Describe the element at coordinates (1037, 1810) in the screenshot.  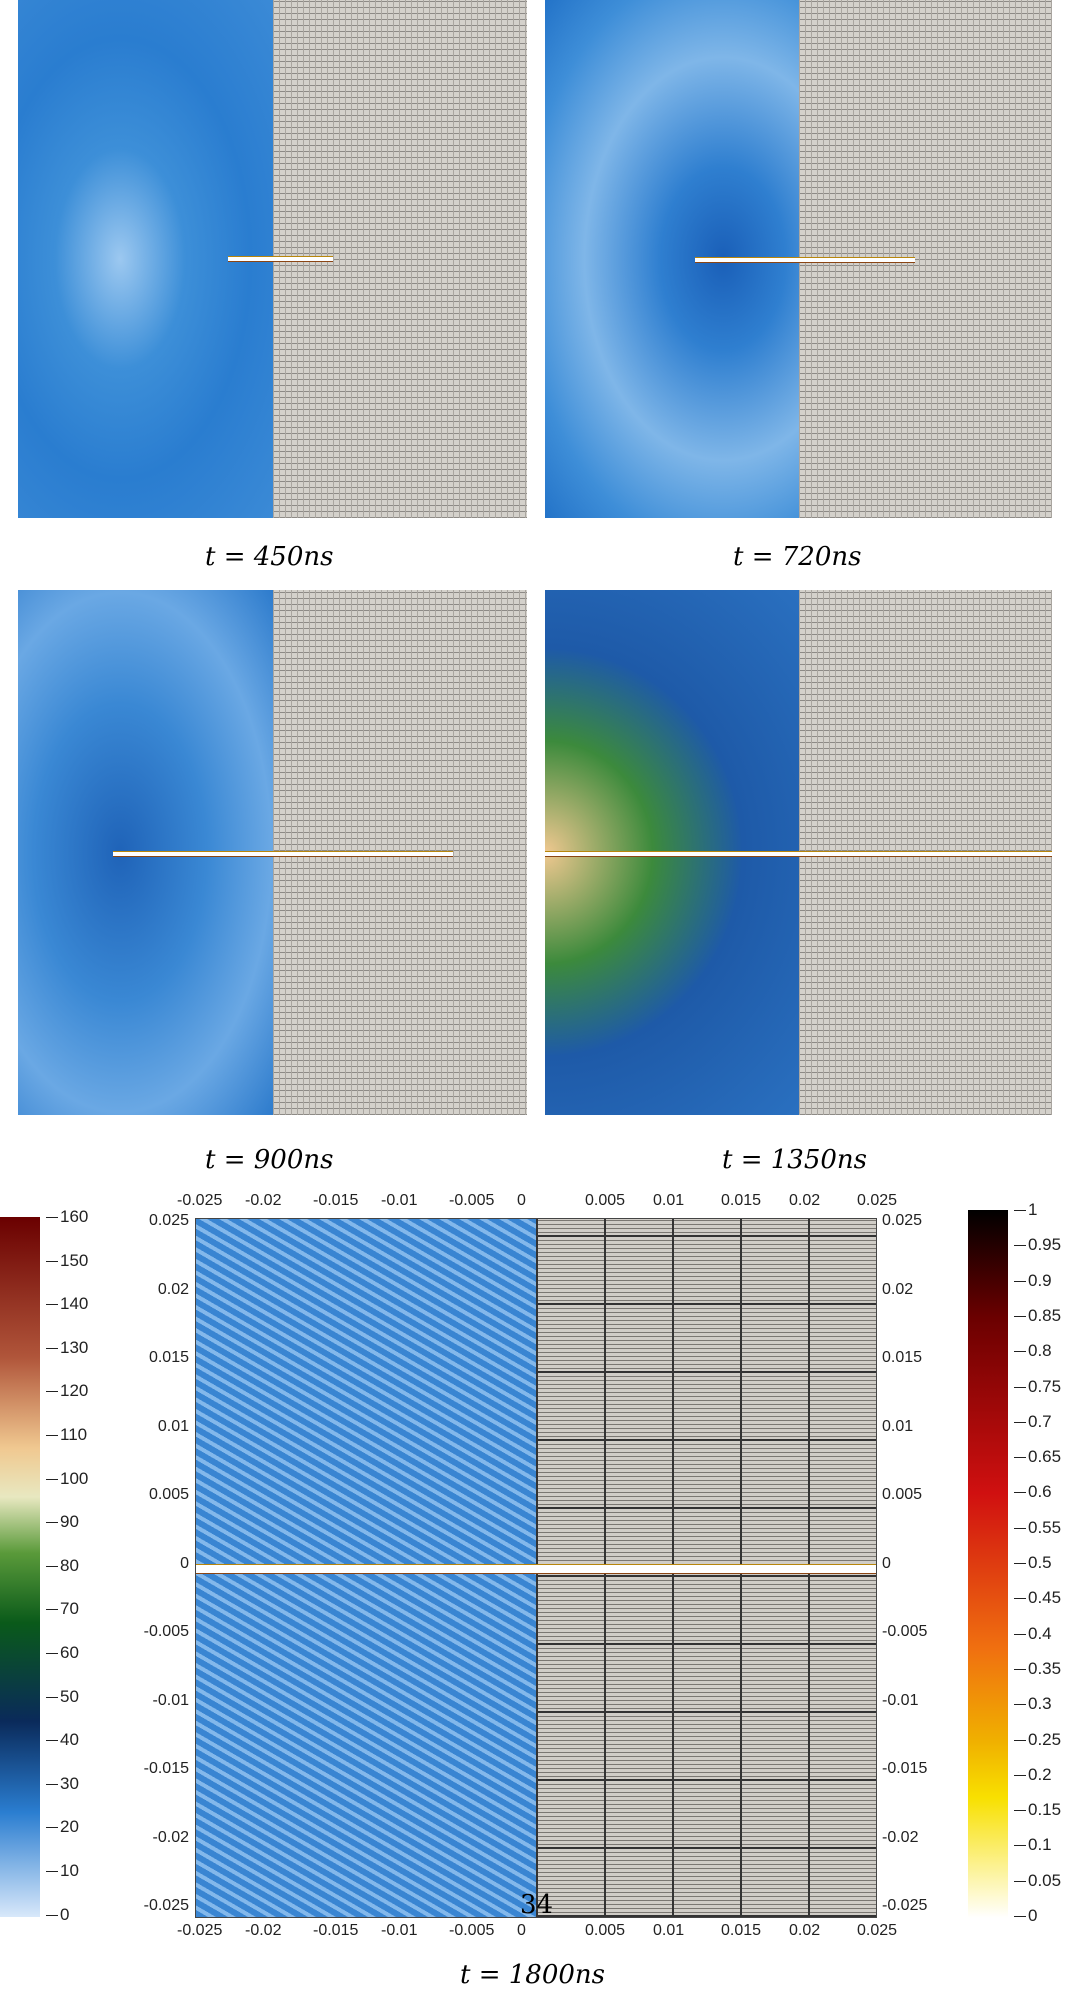
I see `damage-colorbar-label: 0.15` at that location.